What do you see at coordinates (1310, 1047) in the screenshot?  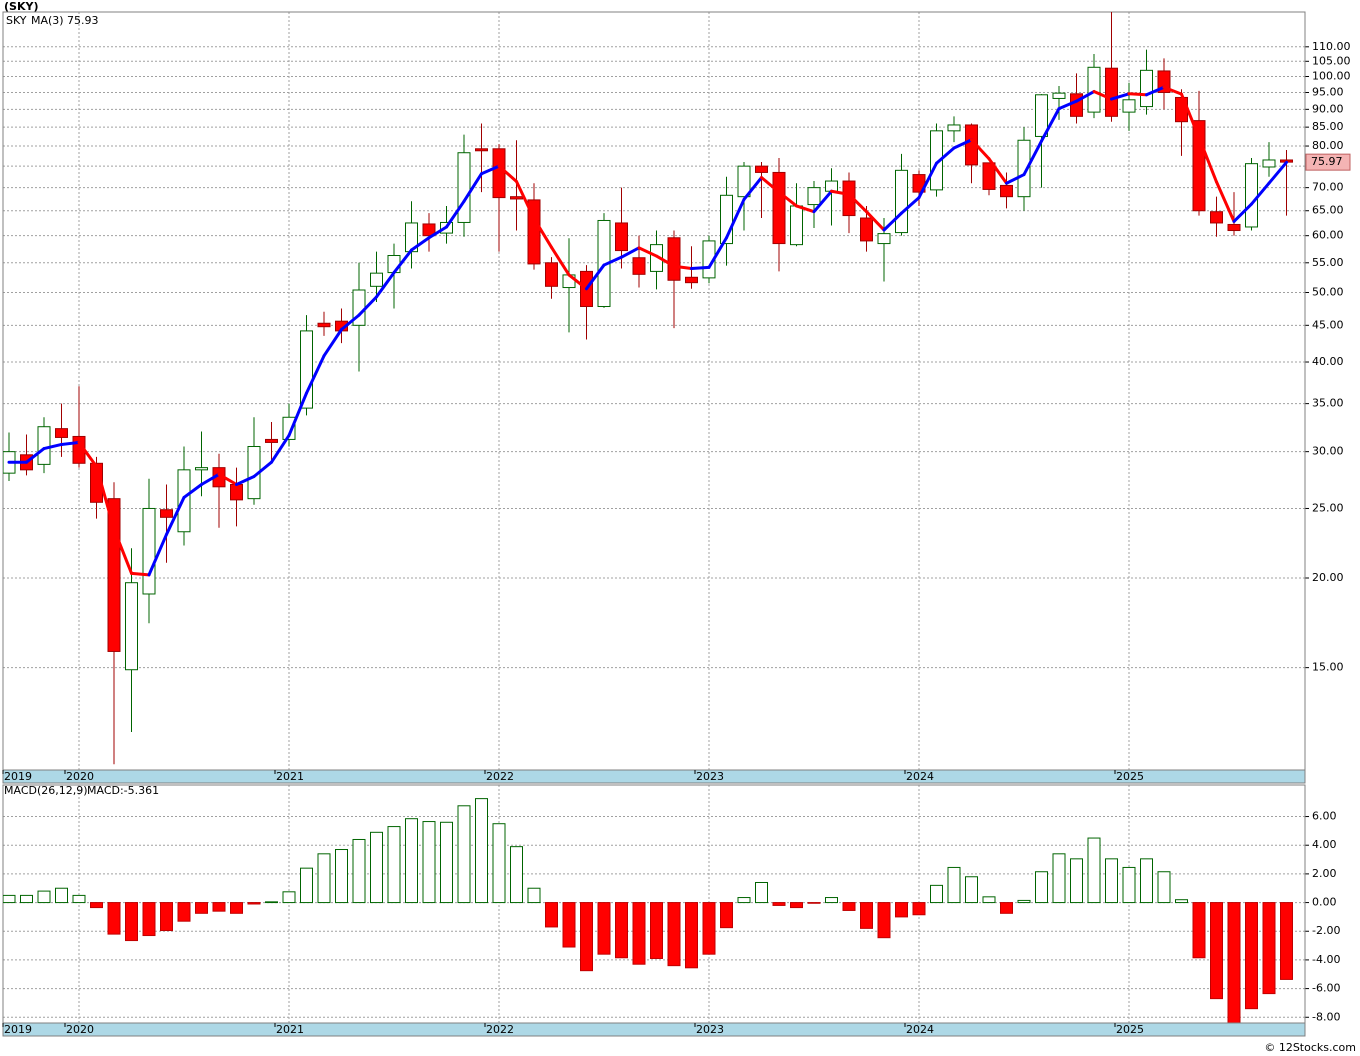 I see `footer: © 12Stocks.com` at bounding box center [1310, 1047].